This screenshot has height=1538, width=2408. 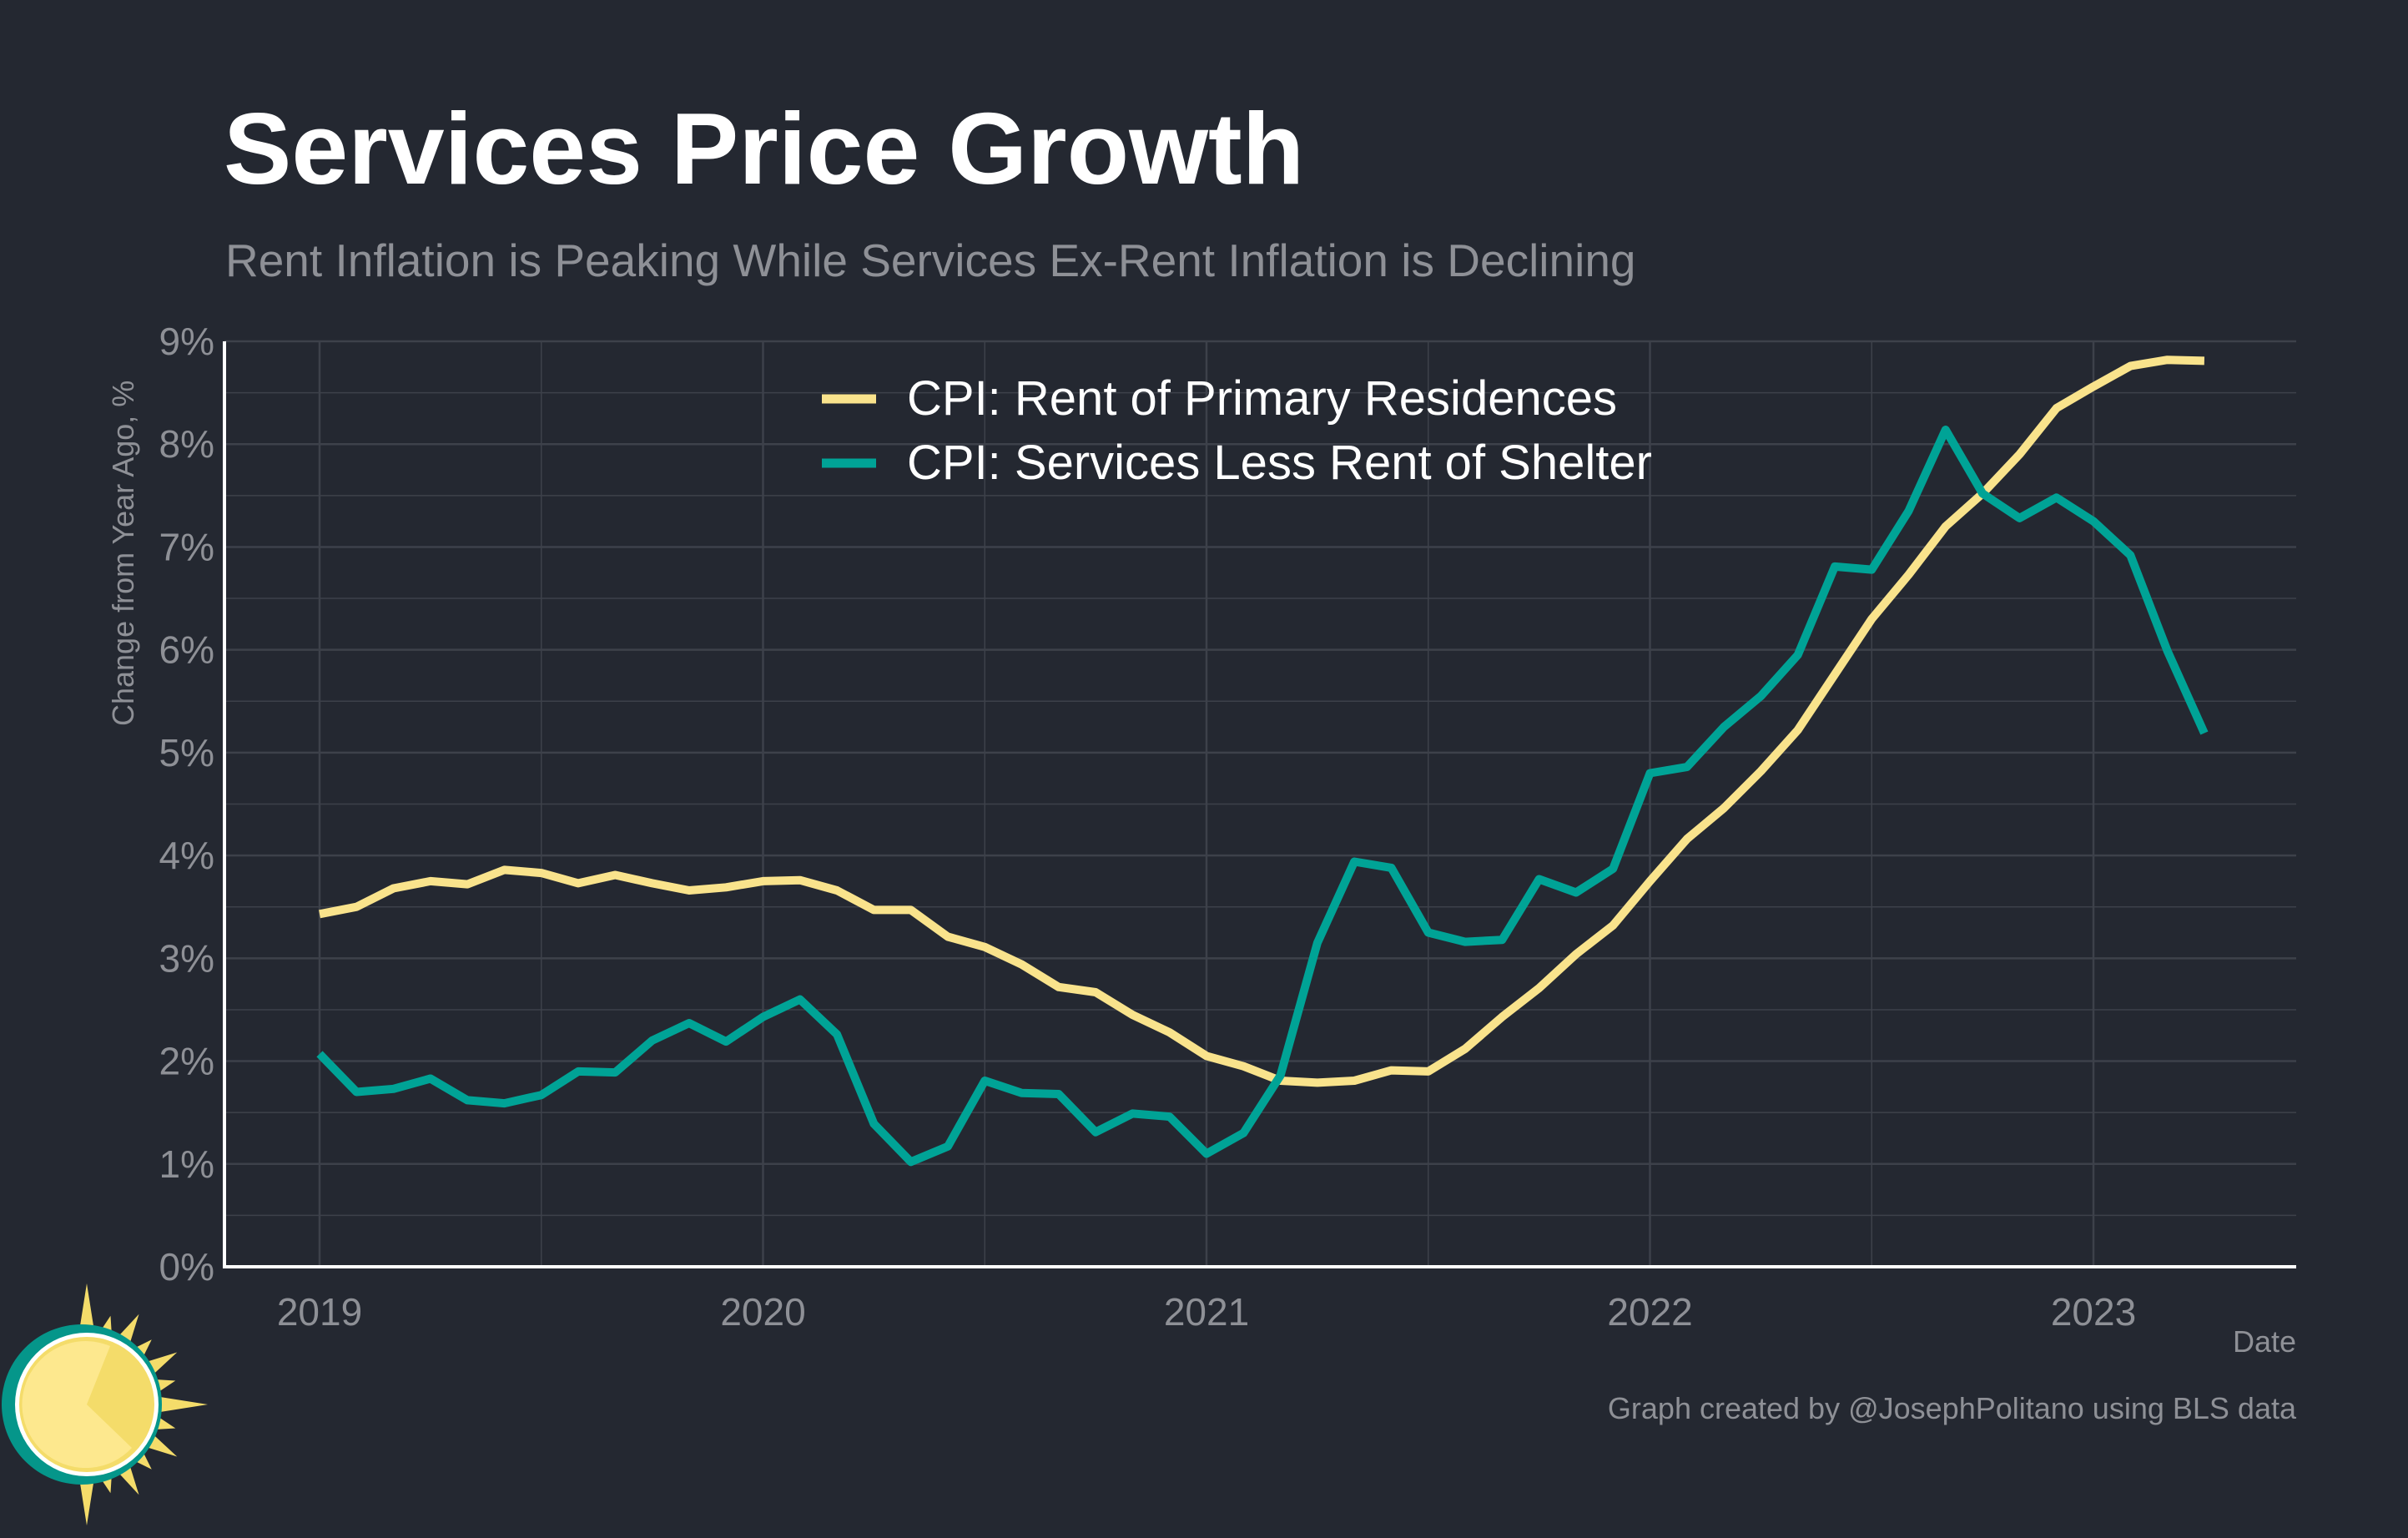 What do you see at coordinates (762, 1312) in the screenshot?
I see `x-tick-label: 2020` at bounding box center [762, 1312].